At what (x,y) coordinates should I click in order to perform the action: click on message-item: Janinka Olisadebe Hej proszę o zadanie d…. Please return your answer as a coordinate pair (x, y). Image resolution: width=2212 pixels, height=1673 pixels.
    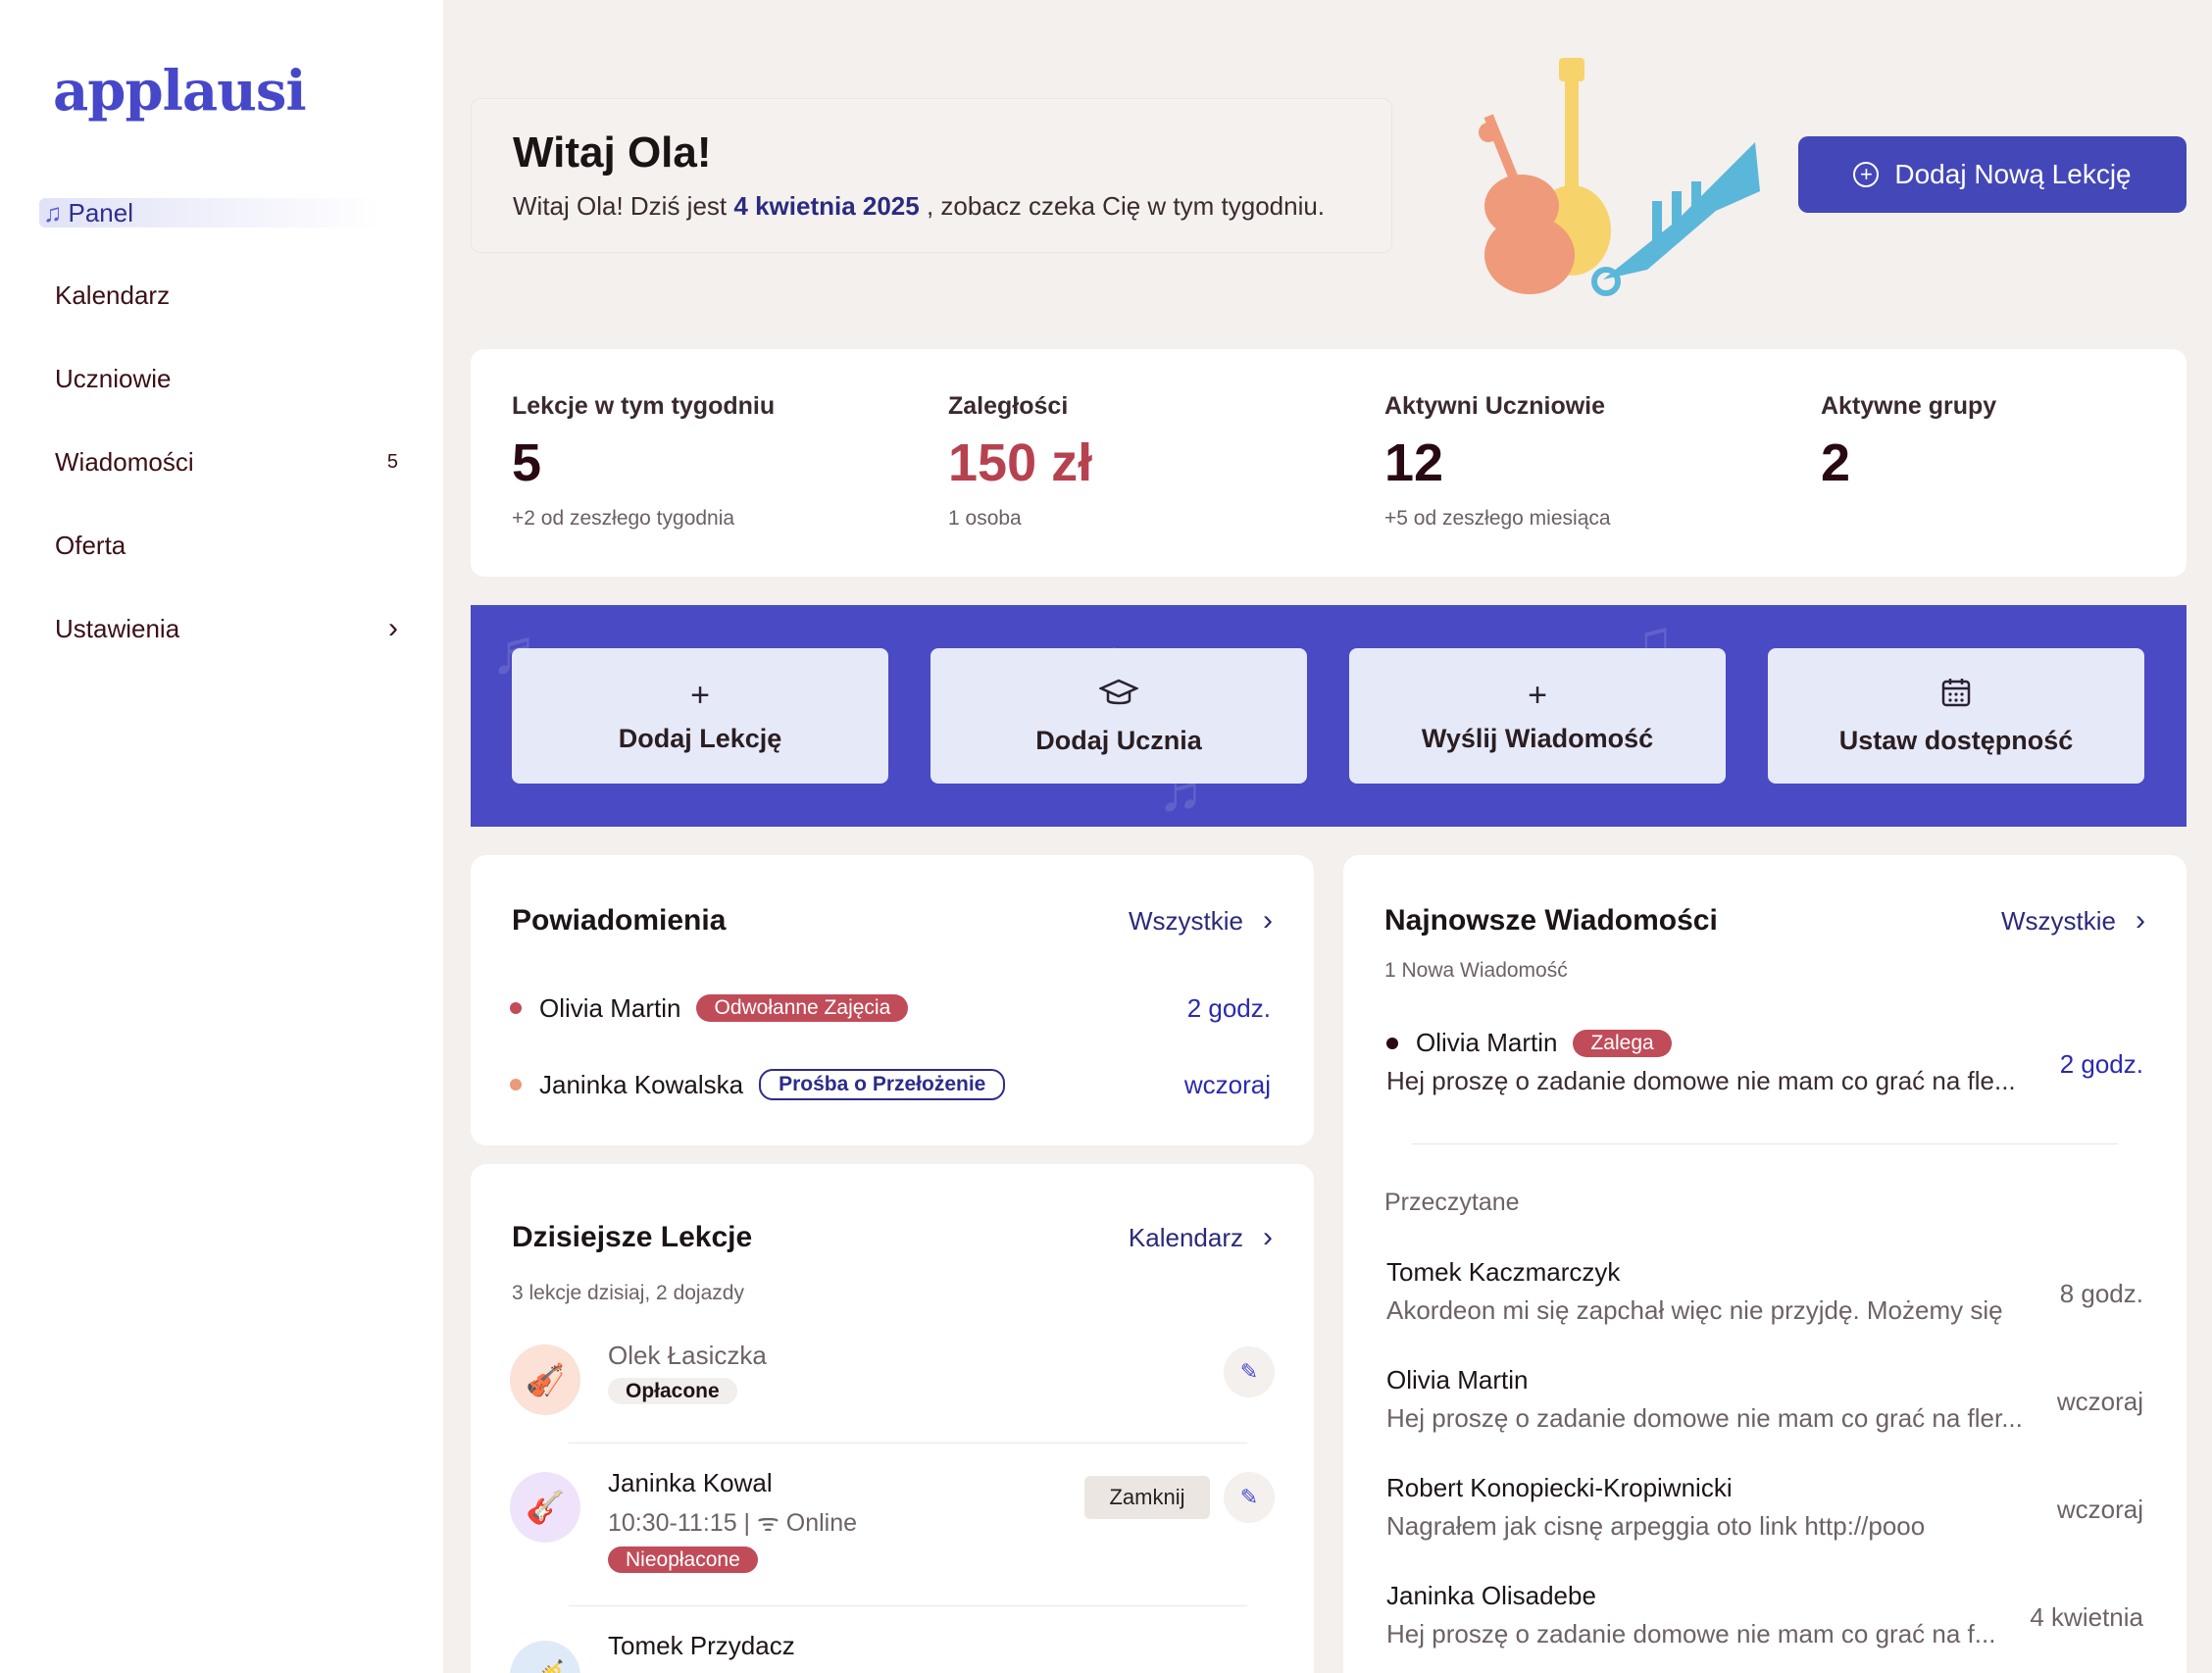
    Looking at the image, I should click on (1765, 1615).